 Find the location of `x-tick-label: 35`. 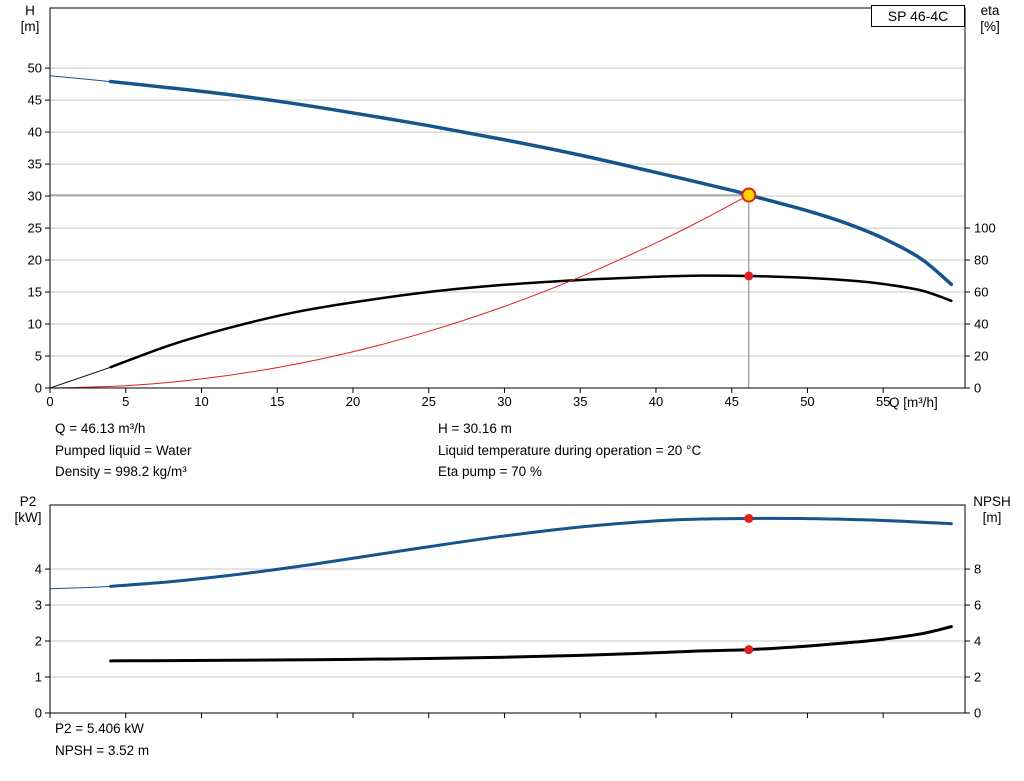

x-tick-label: 35 is located at coordinates (580, 401).